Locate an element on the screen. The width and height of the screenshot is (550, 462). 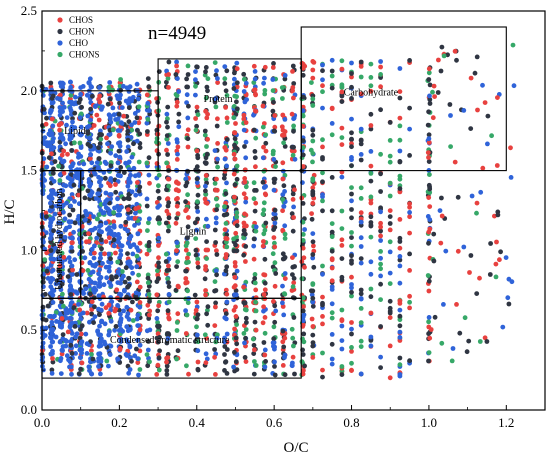
legend-label: CHON is located at coordinates (82, 32).